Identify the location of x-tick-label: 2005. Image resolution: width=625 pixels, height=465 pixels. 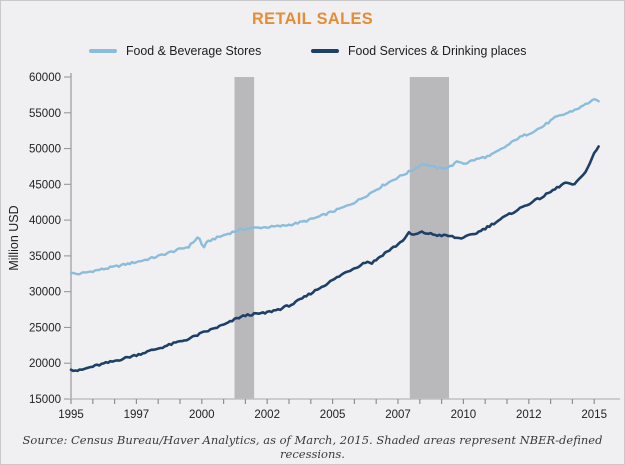
(333, 415).